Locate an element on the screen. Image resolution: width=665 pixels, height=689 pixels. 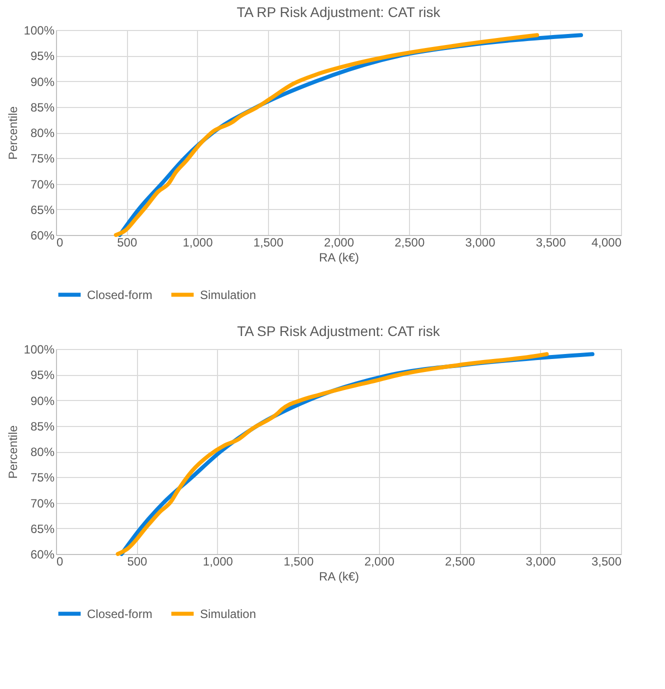
chart-title: TA SP Risk Adjustment: CAT risk is located at coordinates (339, 331).